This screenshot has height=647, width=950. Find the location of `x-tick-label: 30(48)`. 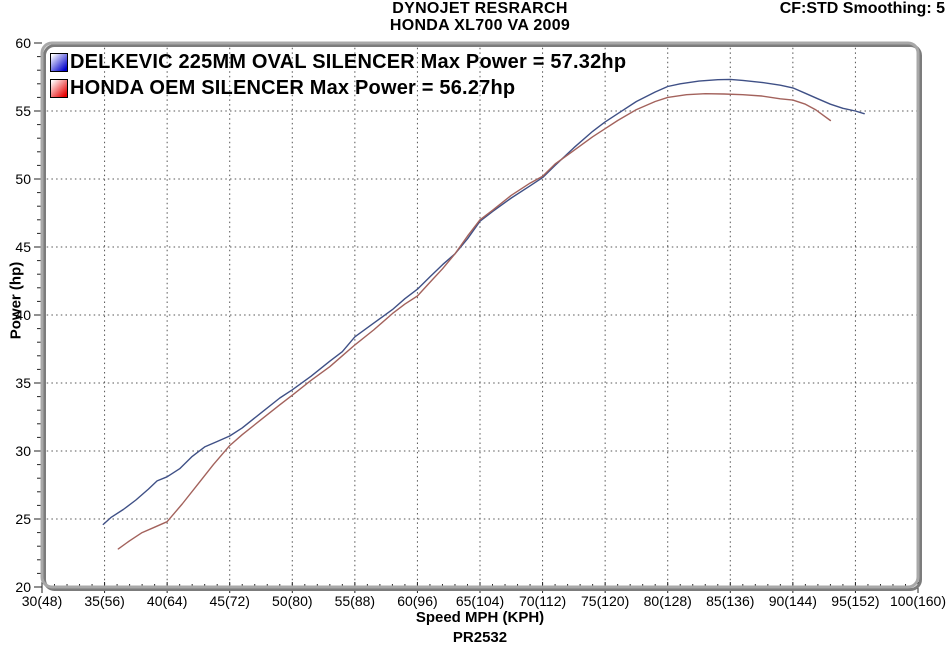

x-tick-label: 30(48) is located at coordinates (42, 601).